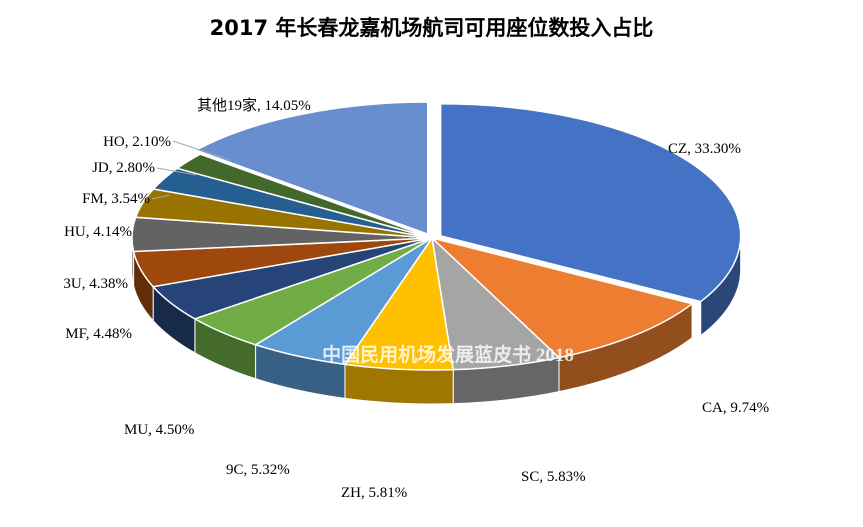 Image resolution: width=863 pixels, height=527 pixels. What do you see at coordinates (704, 149) in the screenshot?
I see `slice-label-0: CZ, 33.30%` at bounding box center [704, 149].